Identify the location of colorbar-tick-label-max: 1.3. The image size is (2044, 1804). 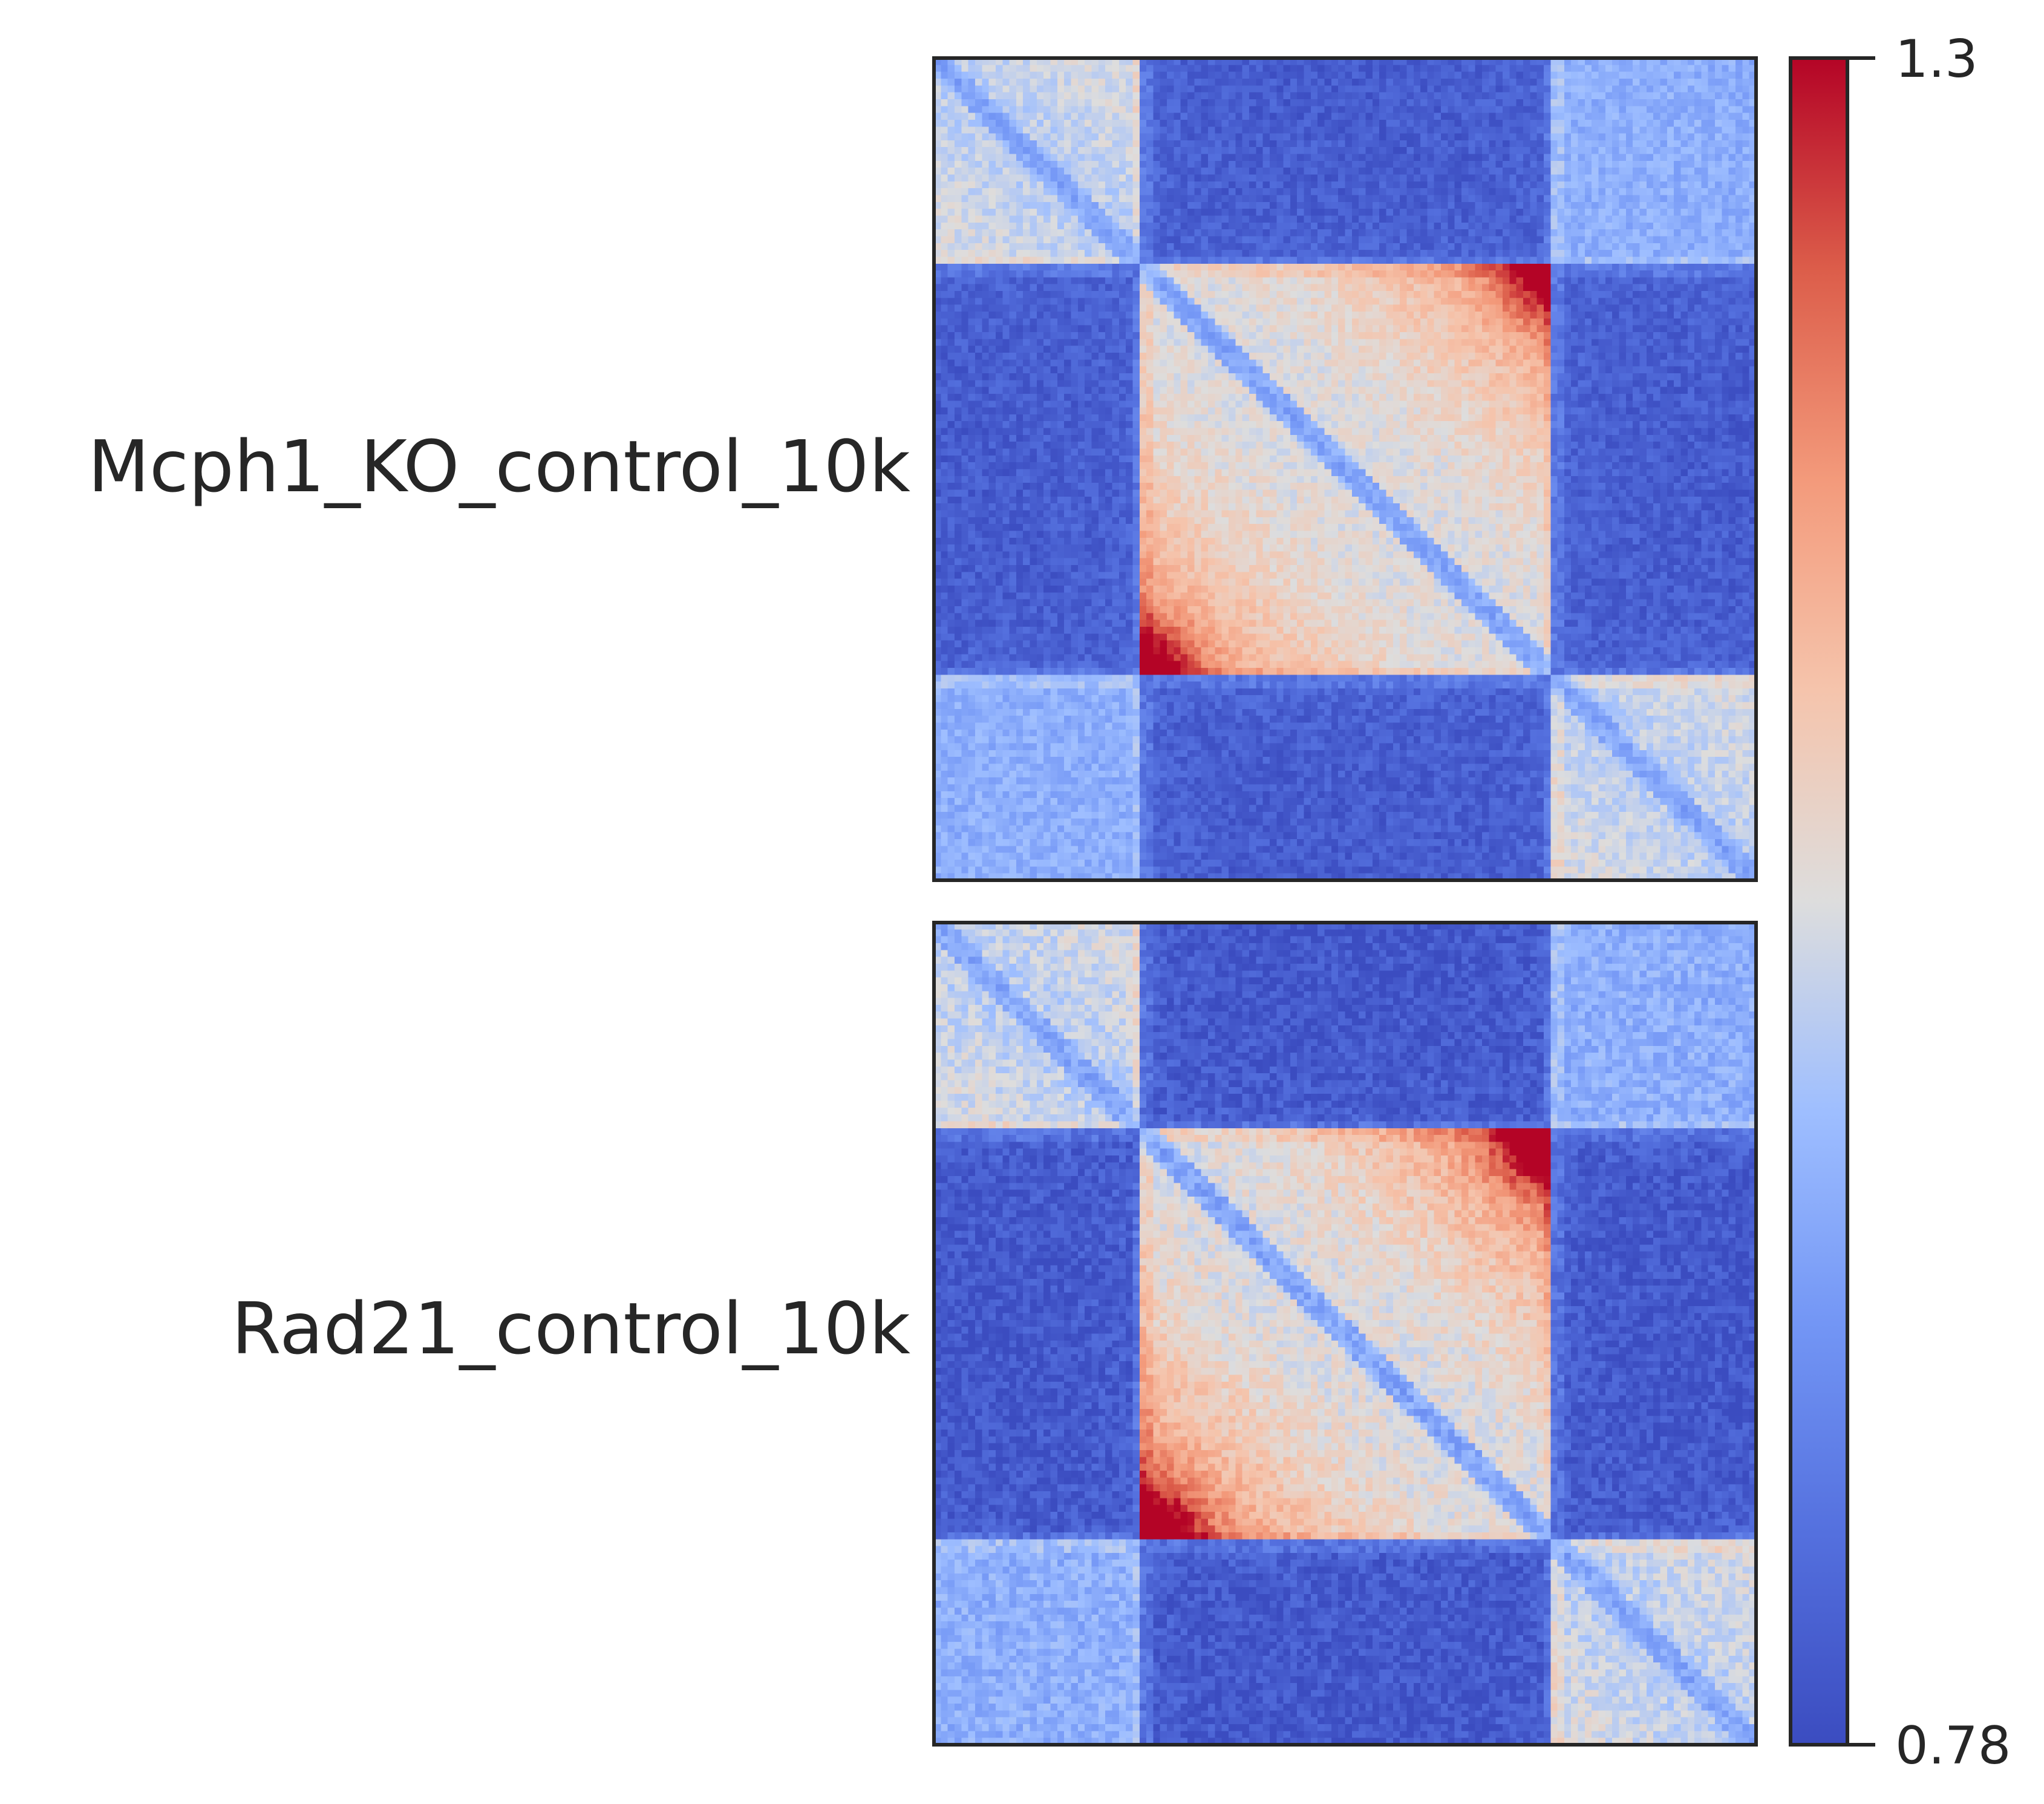
(1937, 60).